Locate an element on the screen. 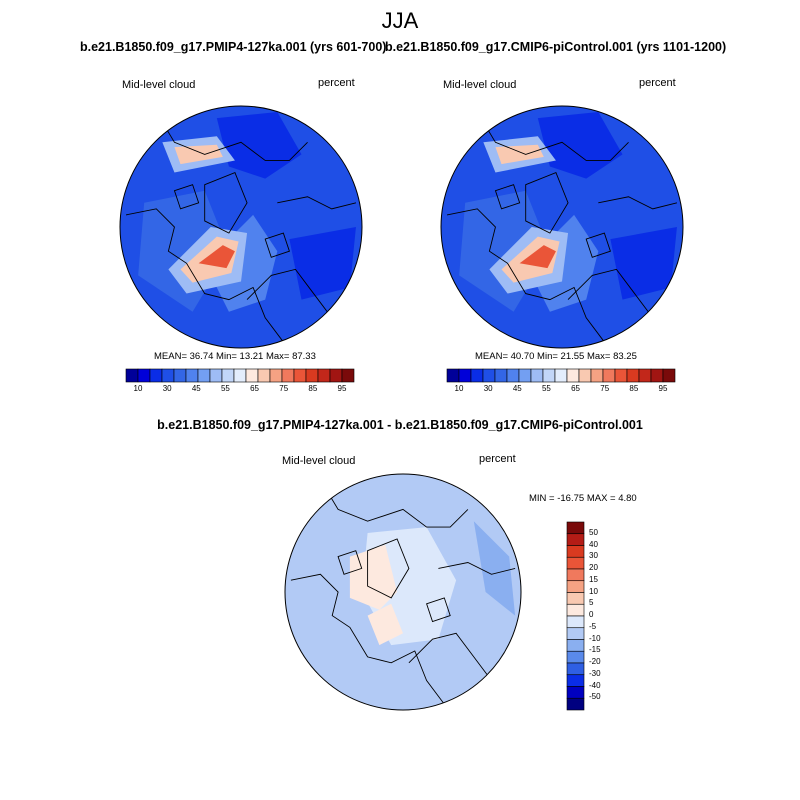 The width and height of the screenshot is (800, 800). colorbar-tick-label: -50 is located at coordinates (595, 697).